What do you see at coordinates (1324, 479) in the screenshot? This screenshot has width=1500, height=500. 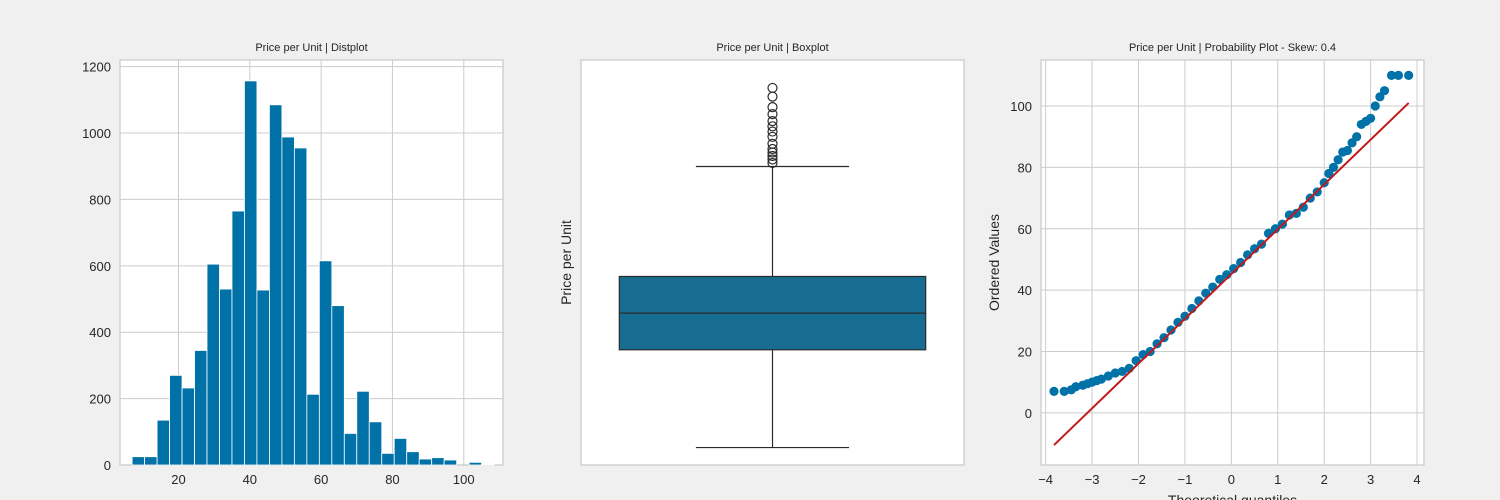 I see `probplot-x-tick-label: 2` at bounding box center [1324, 479].